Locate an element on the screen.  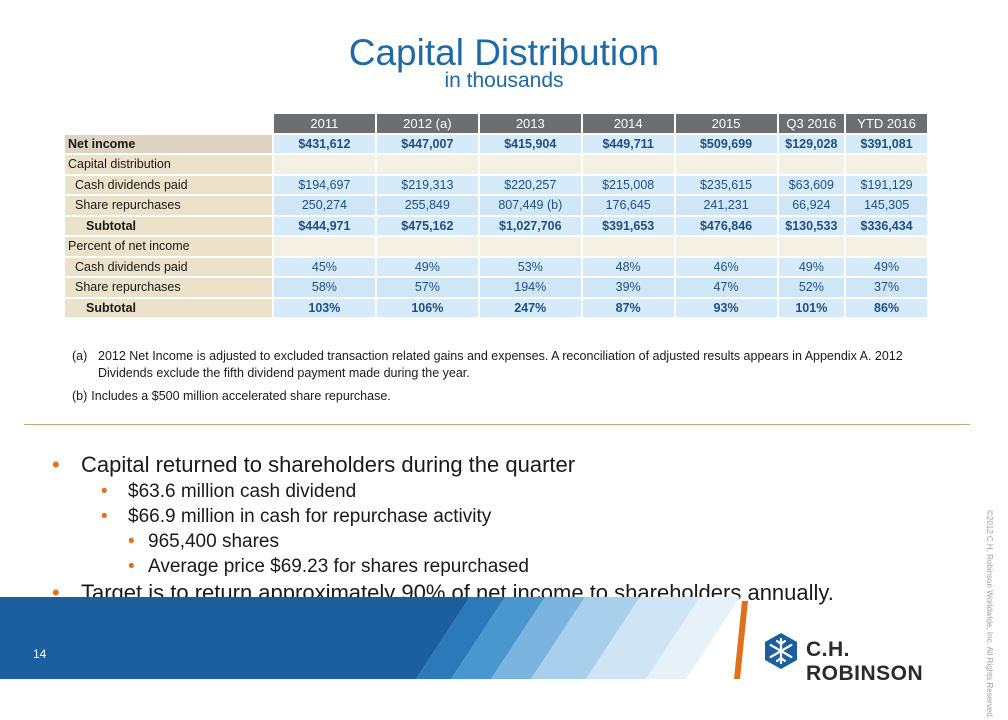
table-cell: $220,257 is located at coordinates (530, 184).